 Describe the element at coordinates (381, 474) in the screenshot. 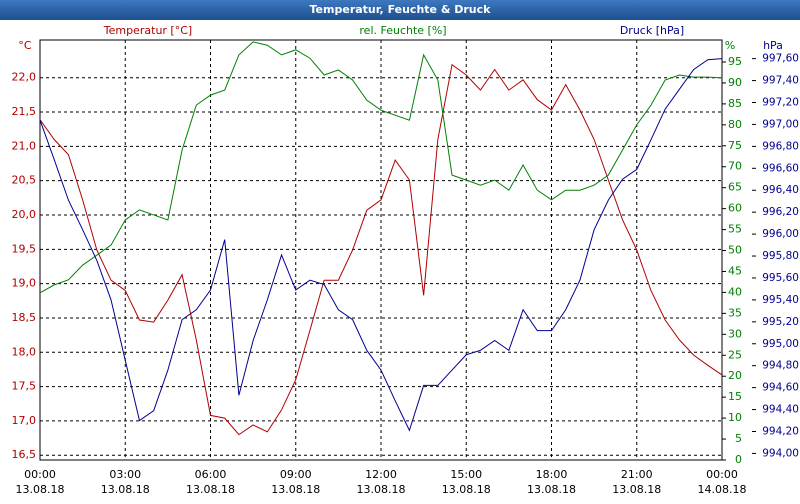

I see `x-tick-label: 12:00` at that location.